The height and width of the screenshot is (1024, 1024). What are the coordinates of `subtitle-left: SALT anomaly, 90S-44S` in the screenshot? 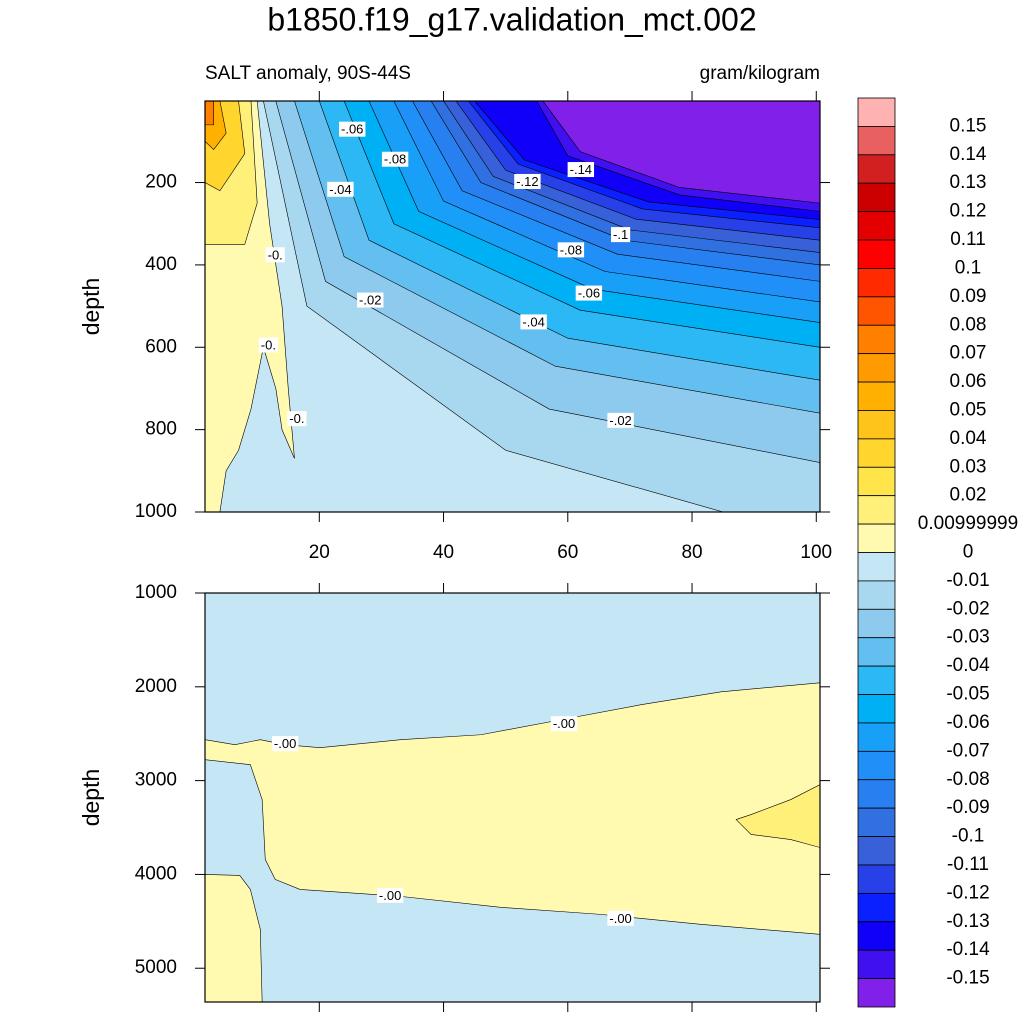 It's located at (308, 73).